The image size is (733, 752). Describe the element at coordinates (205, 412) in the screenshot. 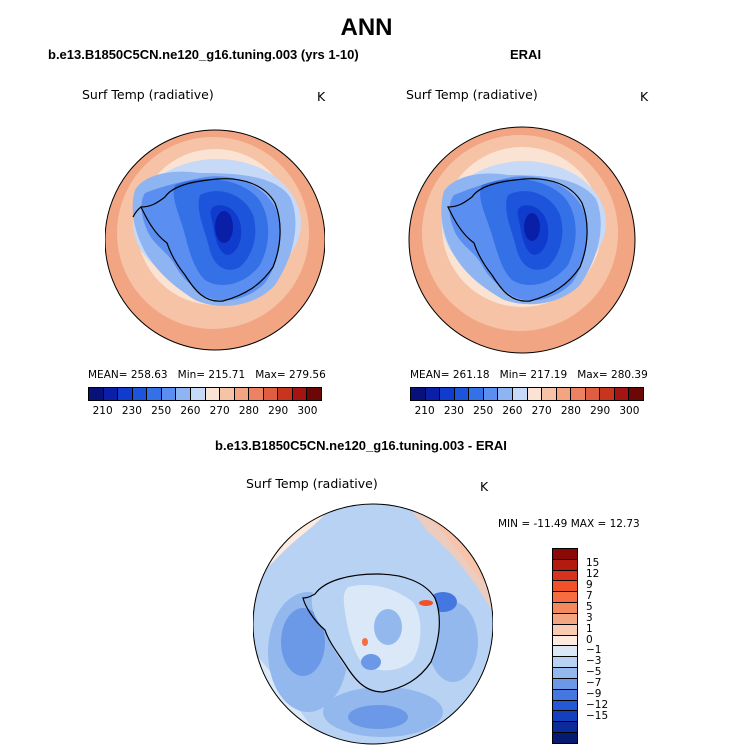

I see `panel-1-colorbar-ticks: 210 230 250 260 270 280 290 300` at that location.